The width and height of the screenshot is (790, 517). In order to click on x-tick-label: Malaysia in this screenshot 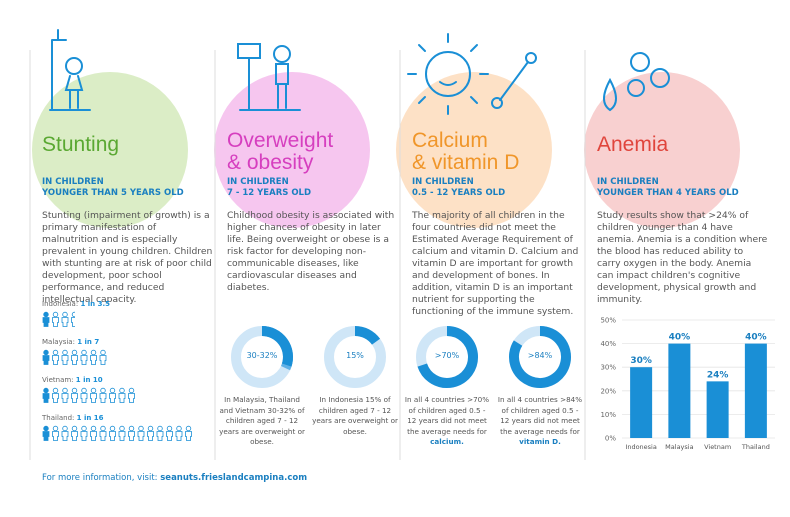, I will do `click(679, 447)`.